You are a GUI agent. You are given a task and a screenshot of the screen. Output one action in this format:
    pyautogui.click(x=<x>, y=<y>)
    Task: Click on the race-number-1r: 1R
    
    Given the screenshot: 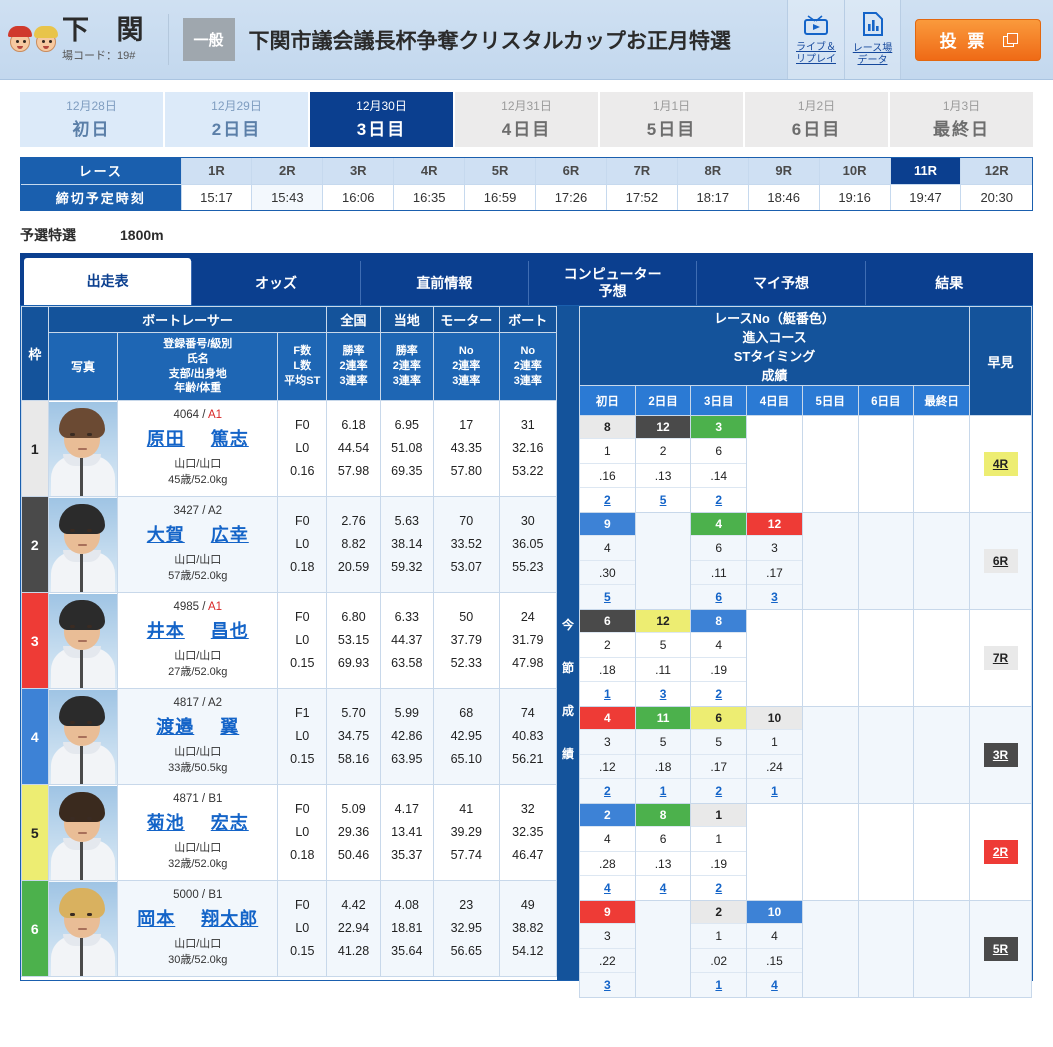 What is the action you would take?
    pyautogui.click(x=217, y=171)
    